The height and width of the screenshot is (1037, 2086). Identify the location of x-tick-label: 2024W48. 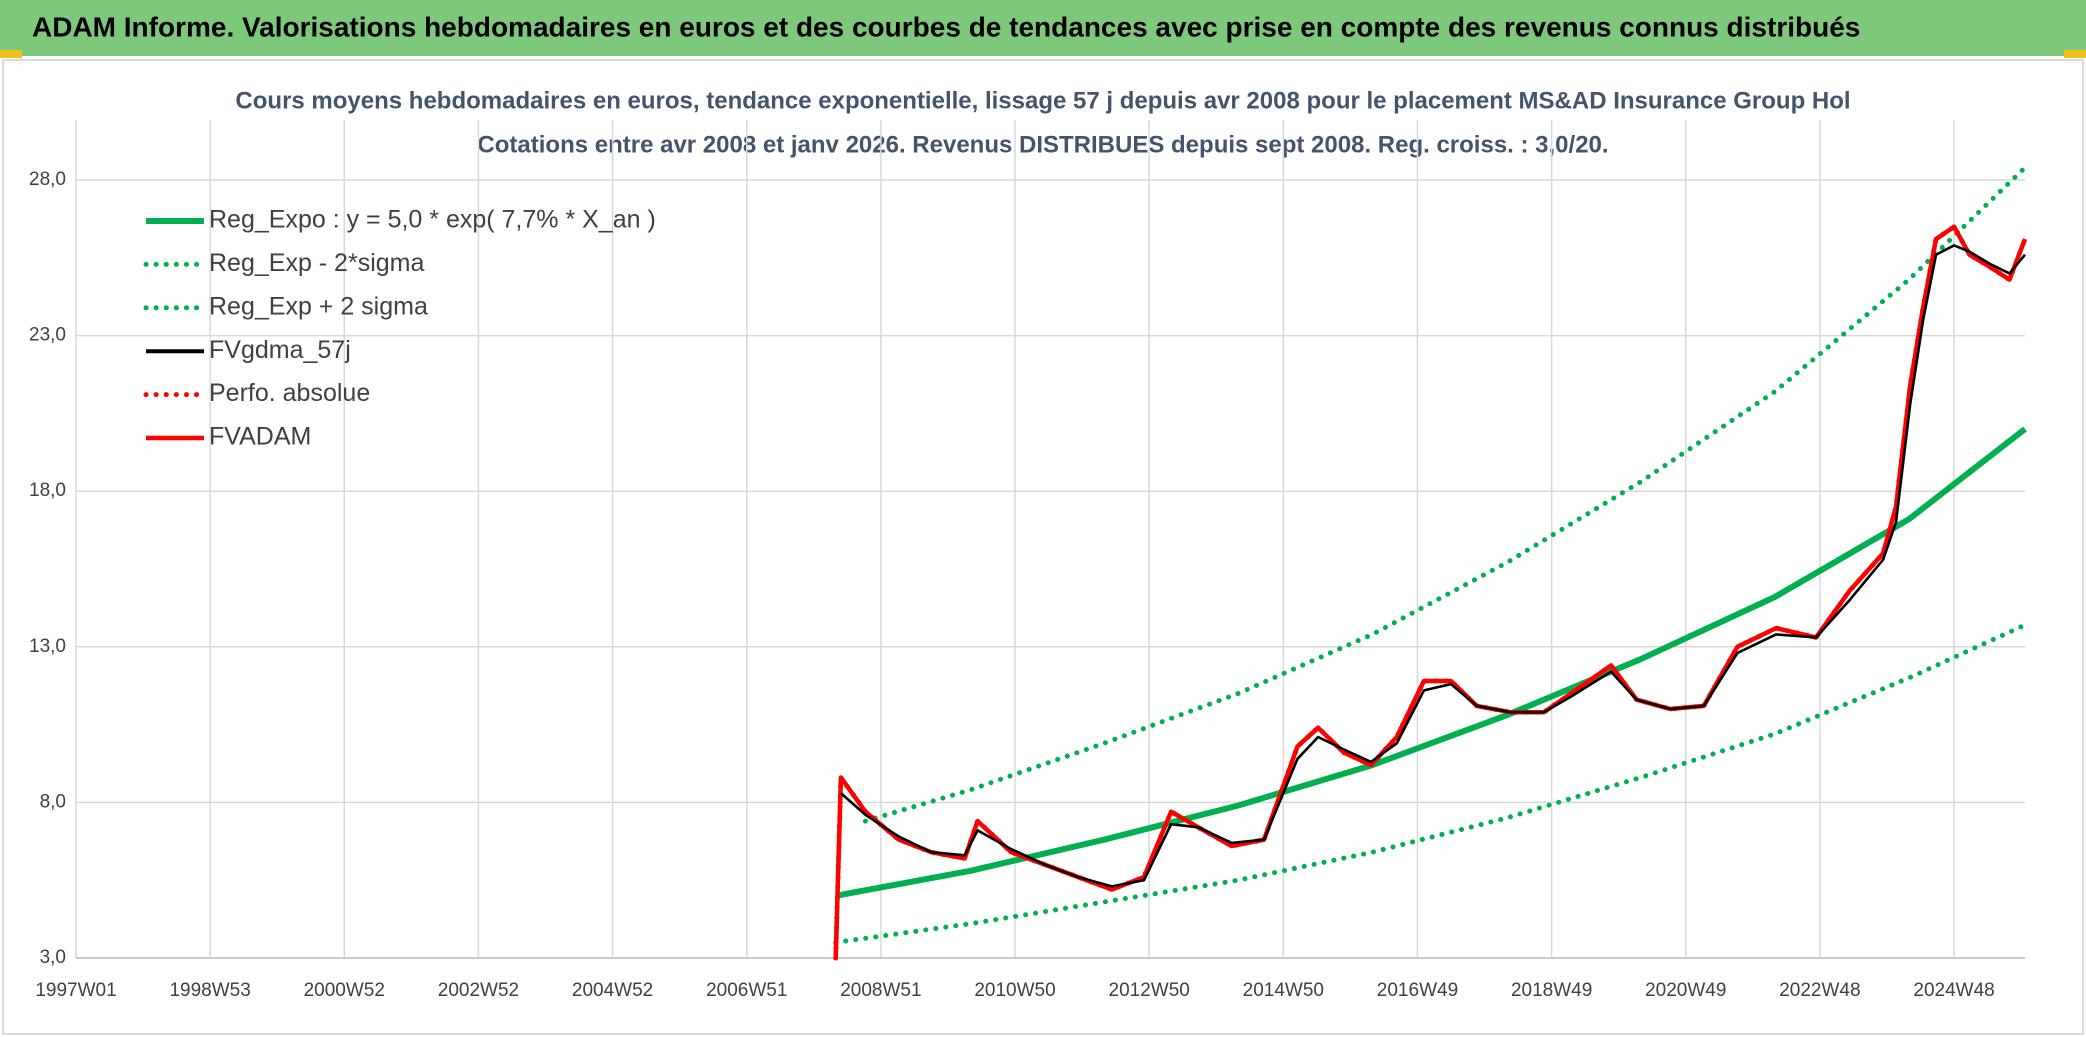
(1953, 990).